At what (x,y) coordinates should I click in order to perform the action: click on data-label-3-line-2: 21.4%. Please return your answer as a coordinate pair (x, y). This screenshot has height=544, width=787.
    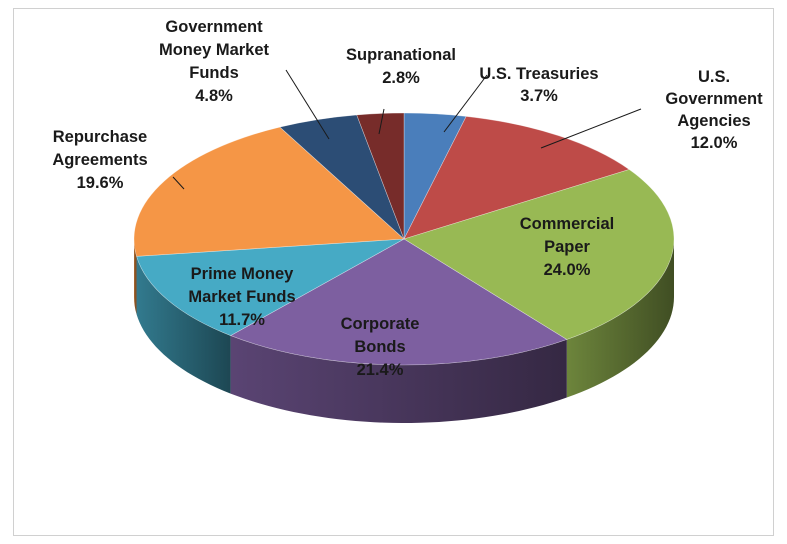
    Looking at the image, I should click on (380, 370).